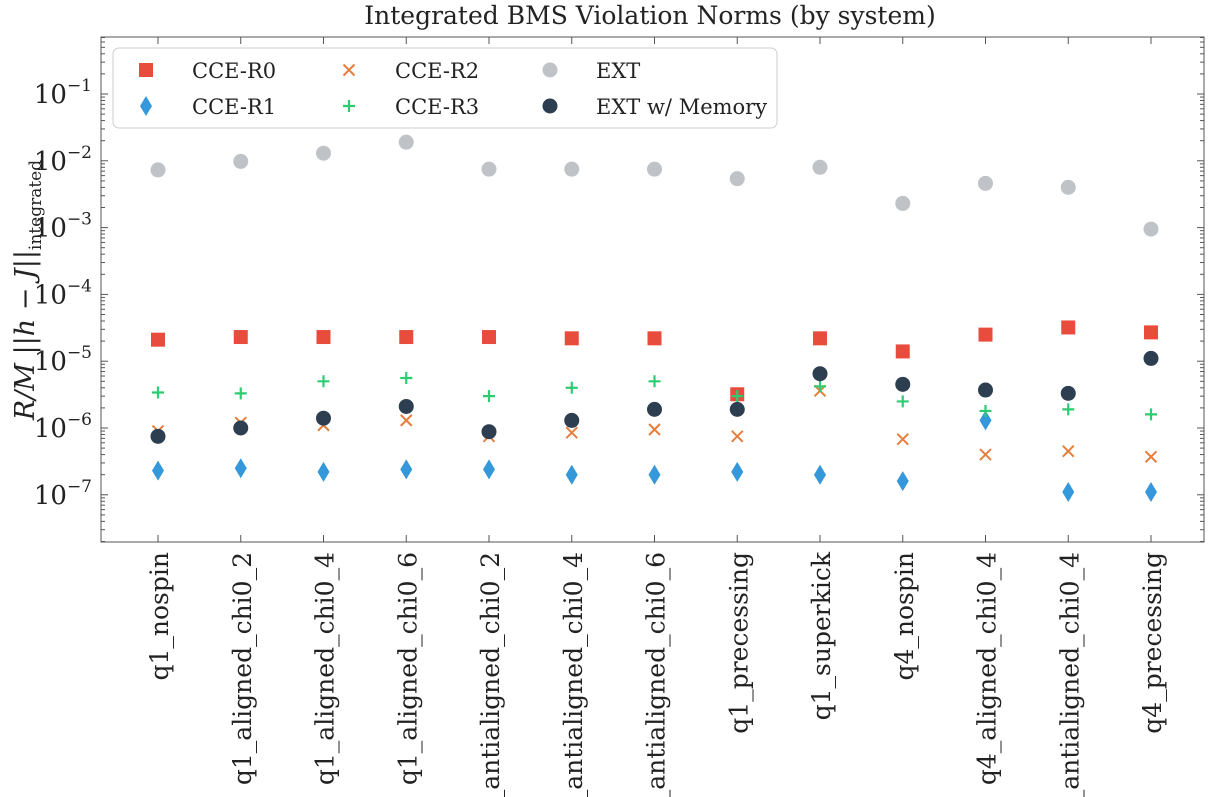  Describe the element at coordinates (904, 616) in the screenshot. I see `x-tick-label: q4_nospin` at that location.